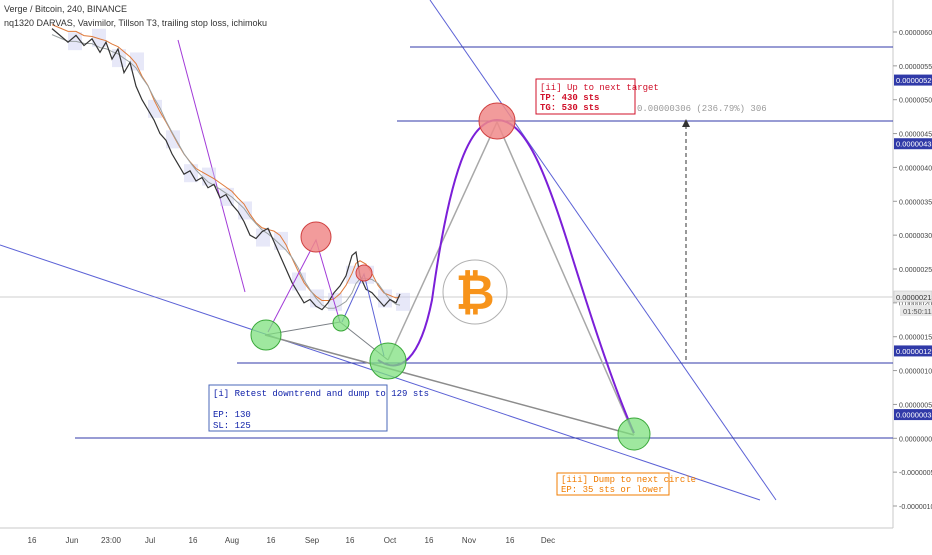 The width and height of the screenshot is (932, 555). What do you see at coordinates (914, 297) in the screenshot?
I see `current-price-text: 0.00000213` at bounding box center [914, 297].